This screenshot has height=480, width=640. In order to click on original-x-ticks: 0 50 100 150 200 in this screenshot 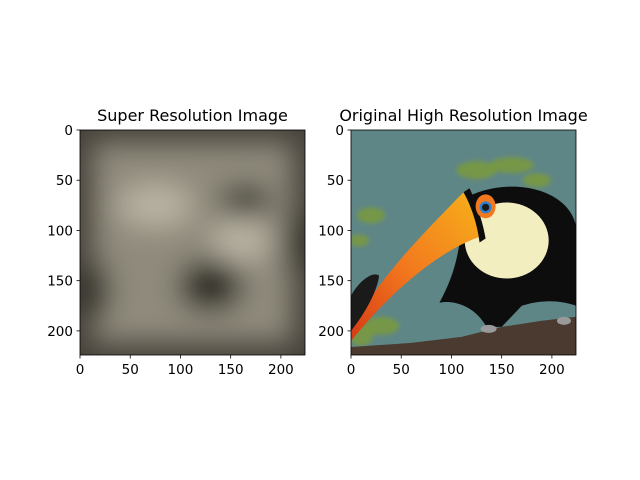, I will do `click(456, 366)`.